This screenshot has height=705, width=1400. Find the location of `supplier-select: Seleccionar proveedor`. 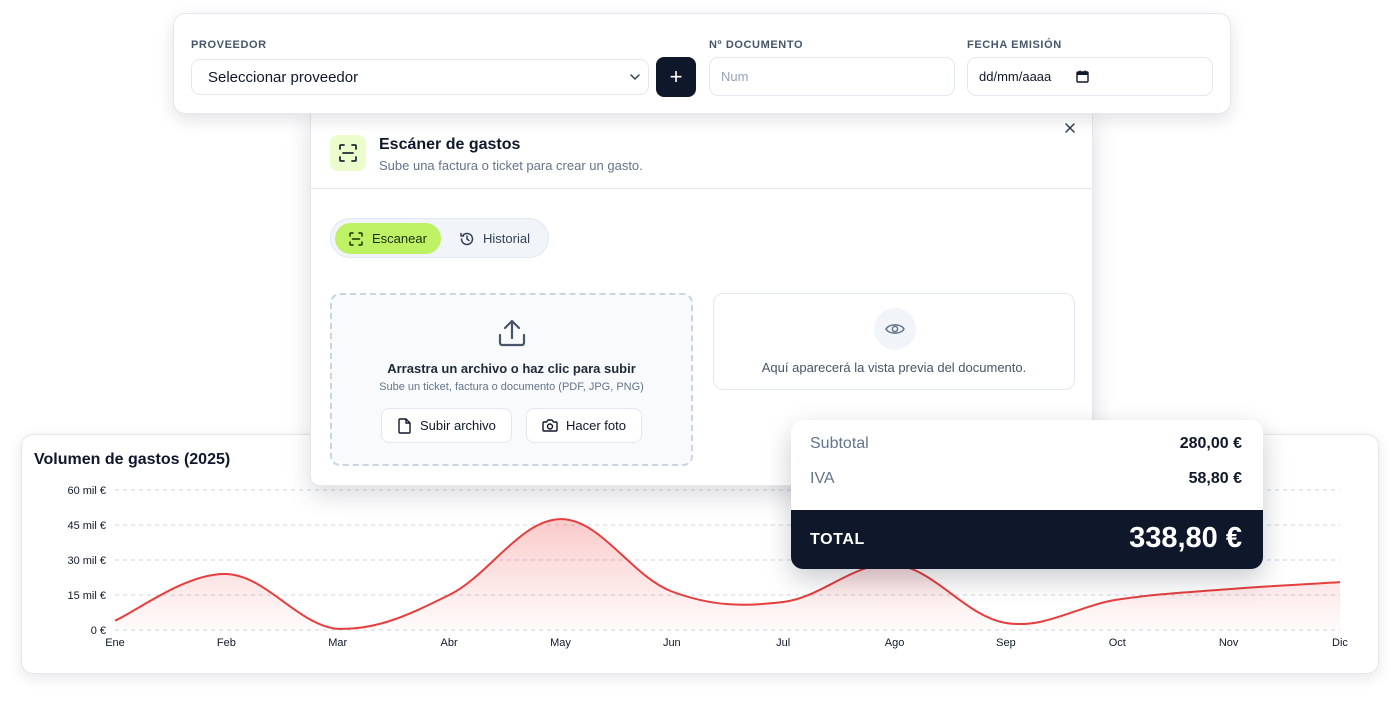

supplier-select: Seleccionar proveedor is located at coordinates (420, 77).